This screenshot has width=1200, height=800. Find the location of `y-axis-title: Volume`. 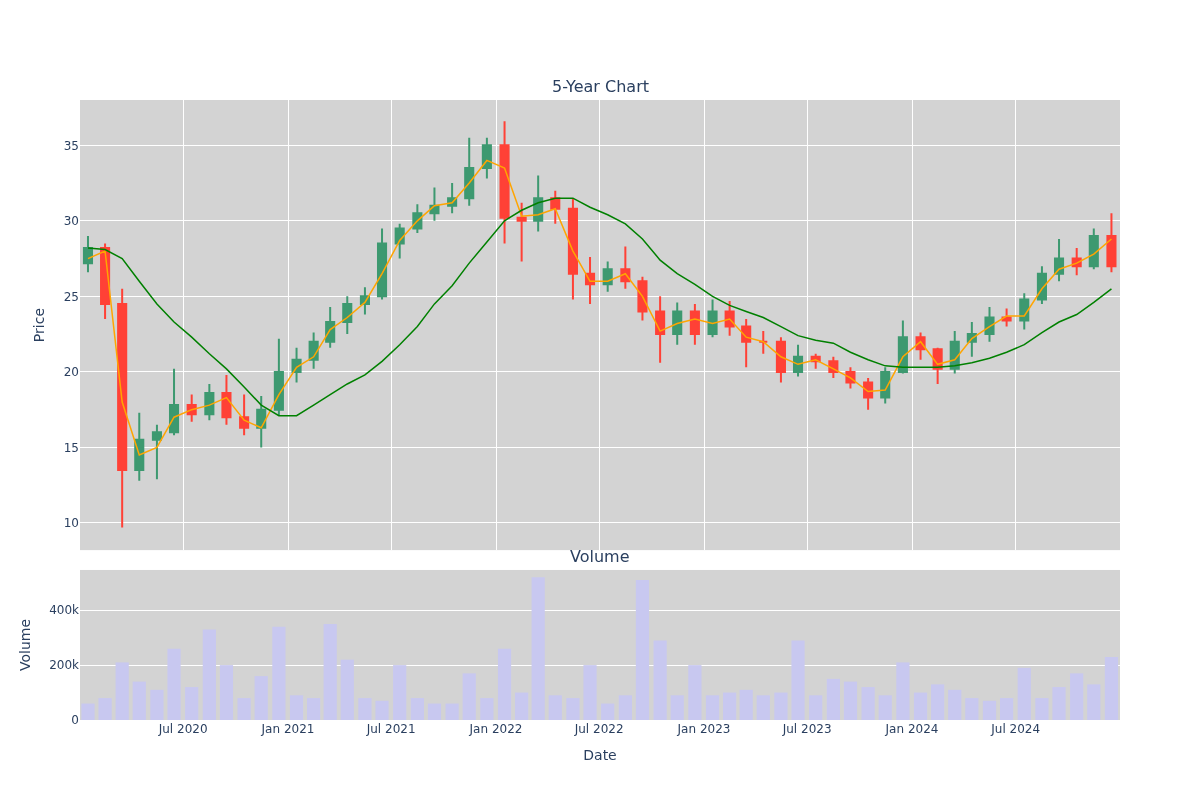

y-axis-title: Volume is located at coordinates (24, 645).